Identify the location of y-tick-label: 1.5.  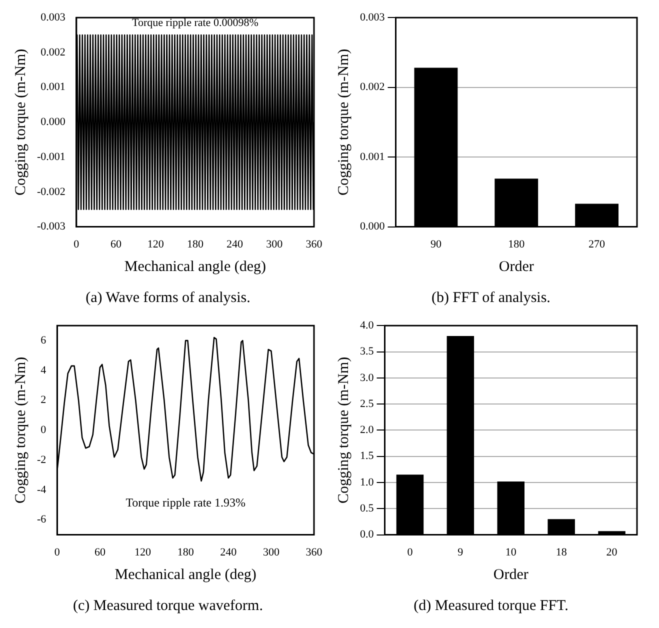
(367, 456).